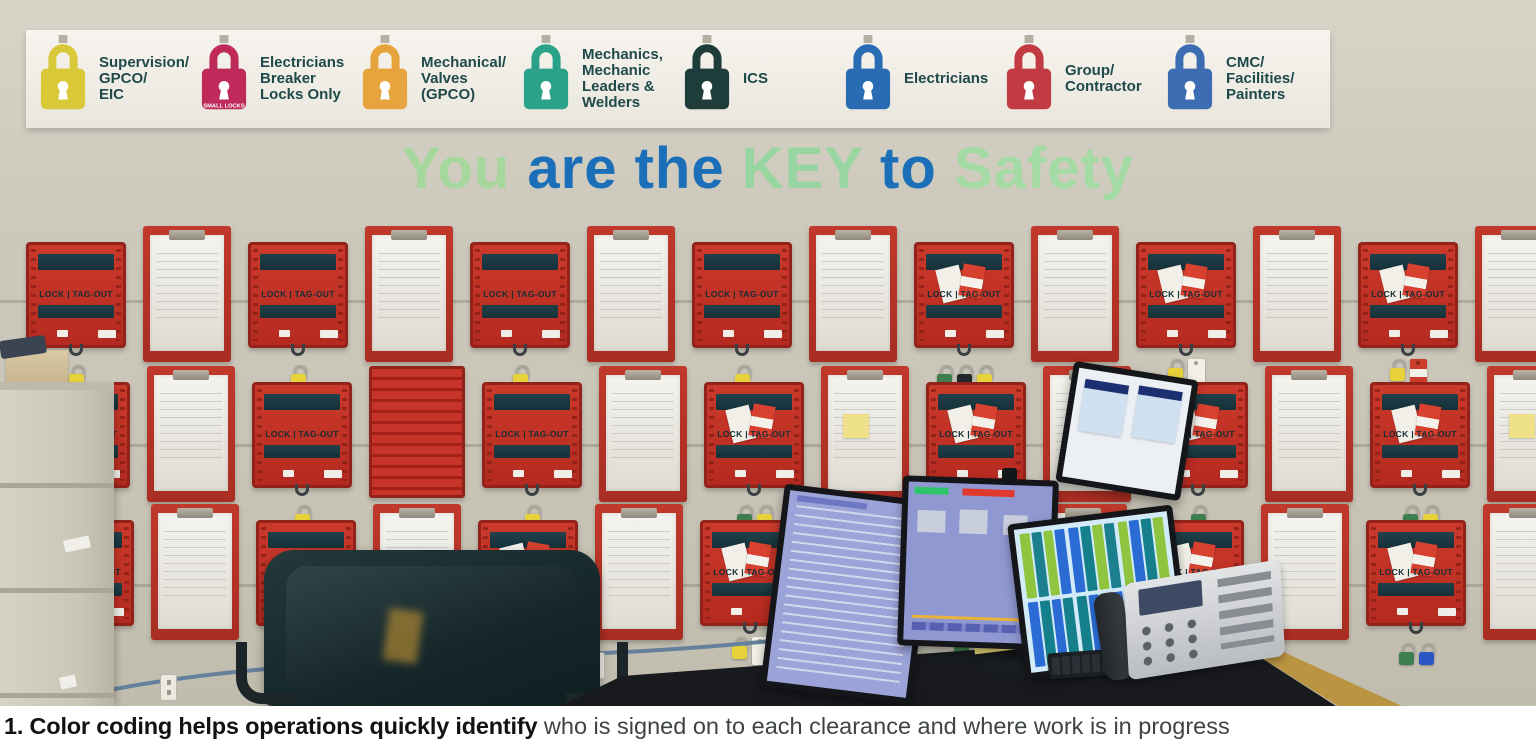 This screenshot has width=1536, height=746. Describe the element at coordinates (168, 687) in the screenshot. I see `power-outlet` at that location.